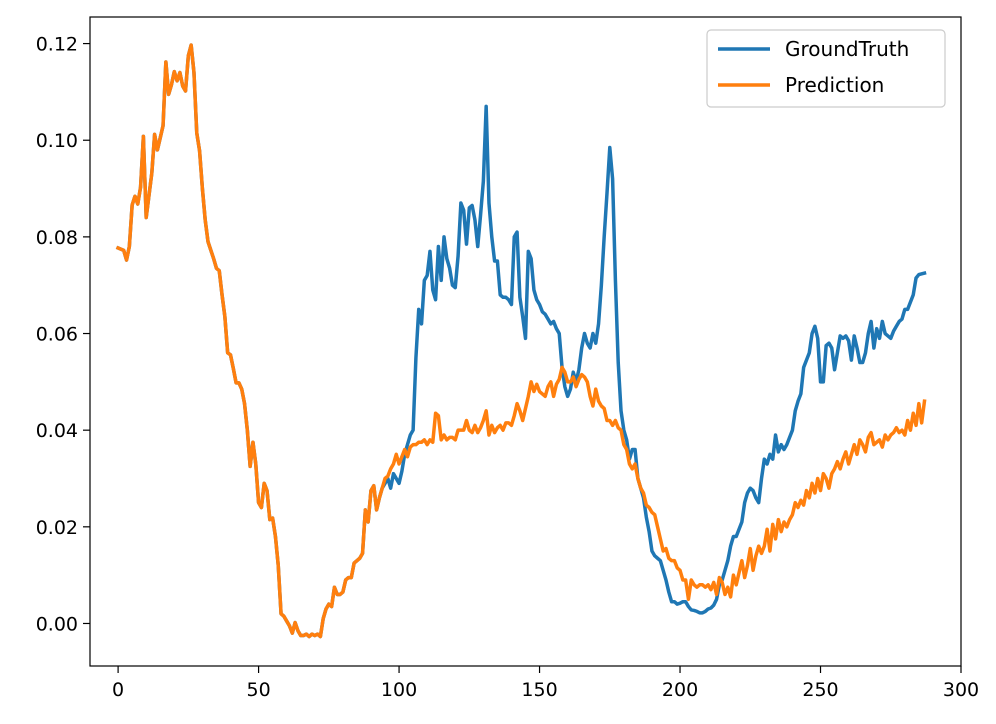 The height and width of the screenshot is (724, 996). What do you see at coordinates (258, 690) in the screenshot?
I see `x-tick-label: 50` at bounding box center [258, 690].